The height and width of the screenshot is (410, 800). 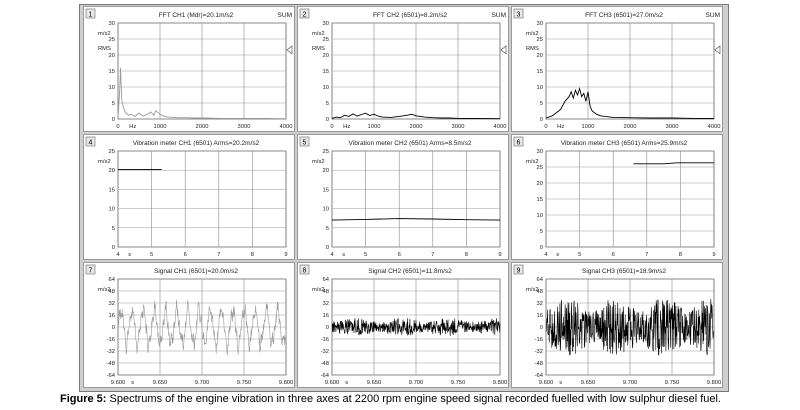 I want to click on x-tick-label: 5, so click(x=151, y=255).